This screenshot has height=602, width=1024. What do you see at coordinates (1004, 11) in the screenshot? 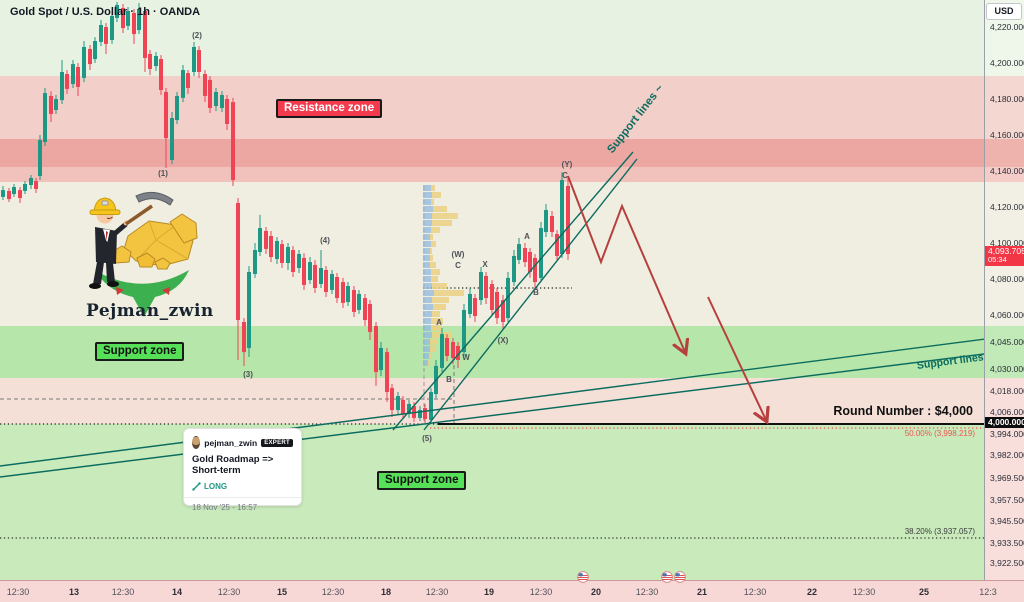
I see `currency-toggle-button: USD` at bounding box center [1004, 11].